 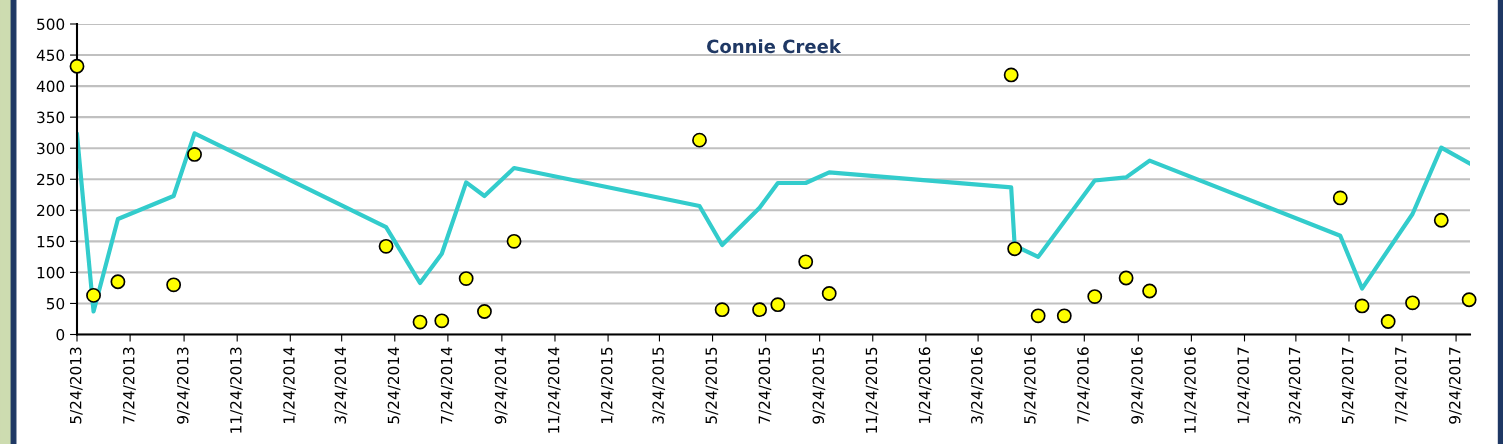 What do you see at coordinates (1401, 385) in the screenshot?
I see `x-tick-label: 7/24/2017` at bounding box center [1401, 385].